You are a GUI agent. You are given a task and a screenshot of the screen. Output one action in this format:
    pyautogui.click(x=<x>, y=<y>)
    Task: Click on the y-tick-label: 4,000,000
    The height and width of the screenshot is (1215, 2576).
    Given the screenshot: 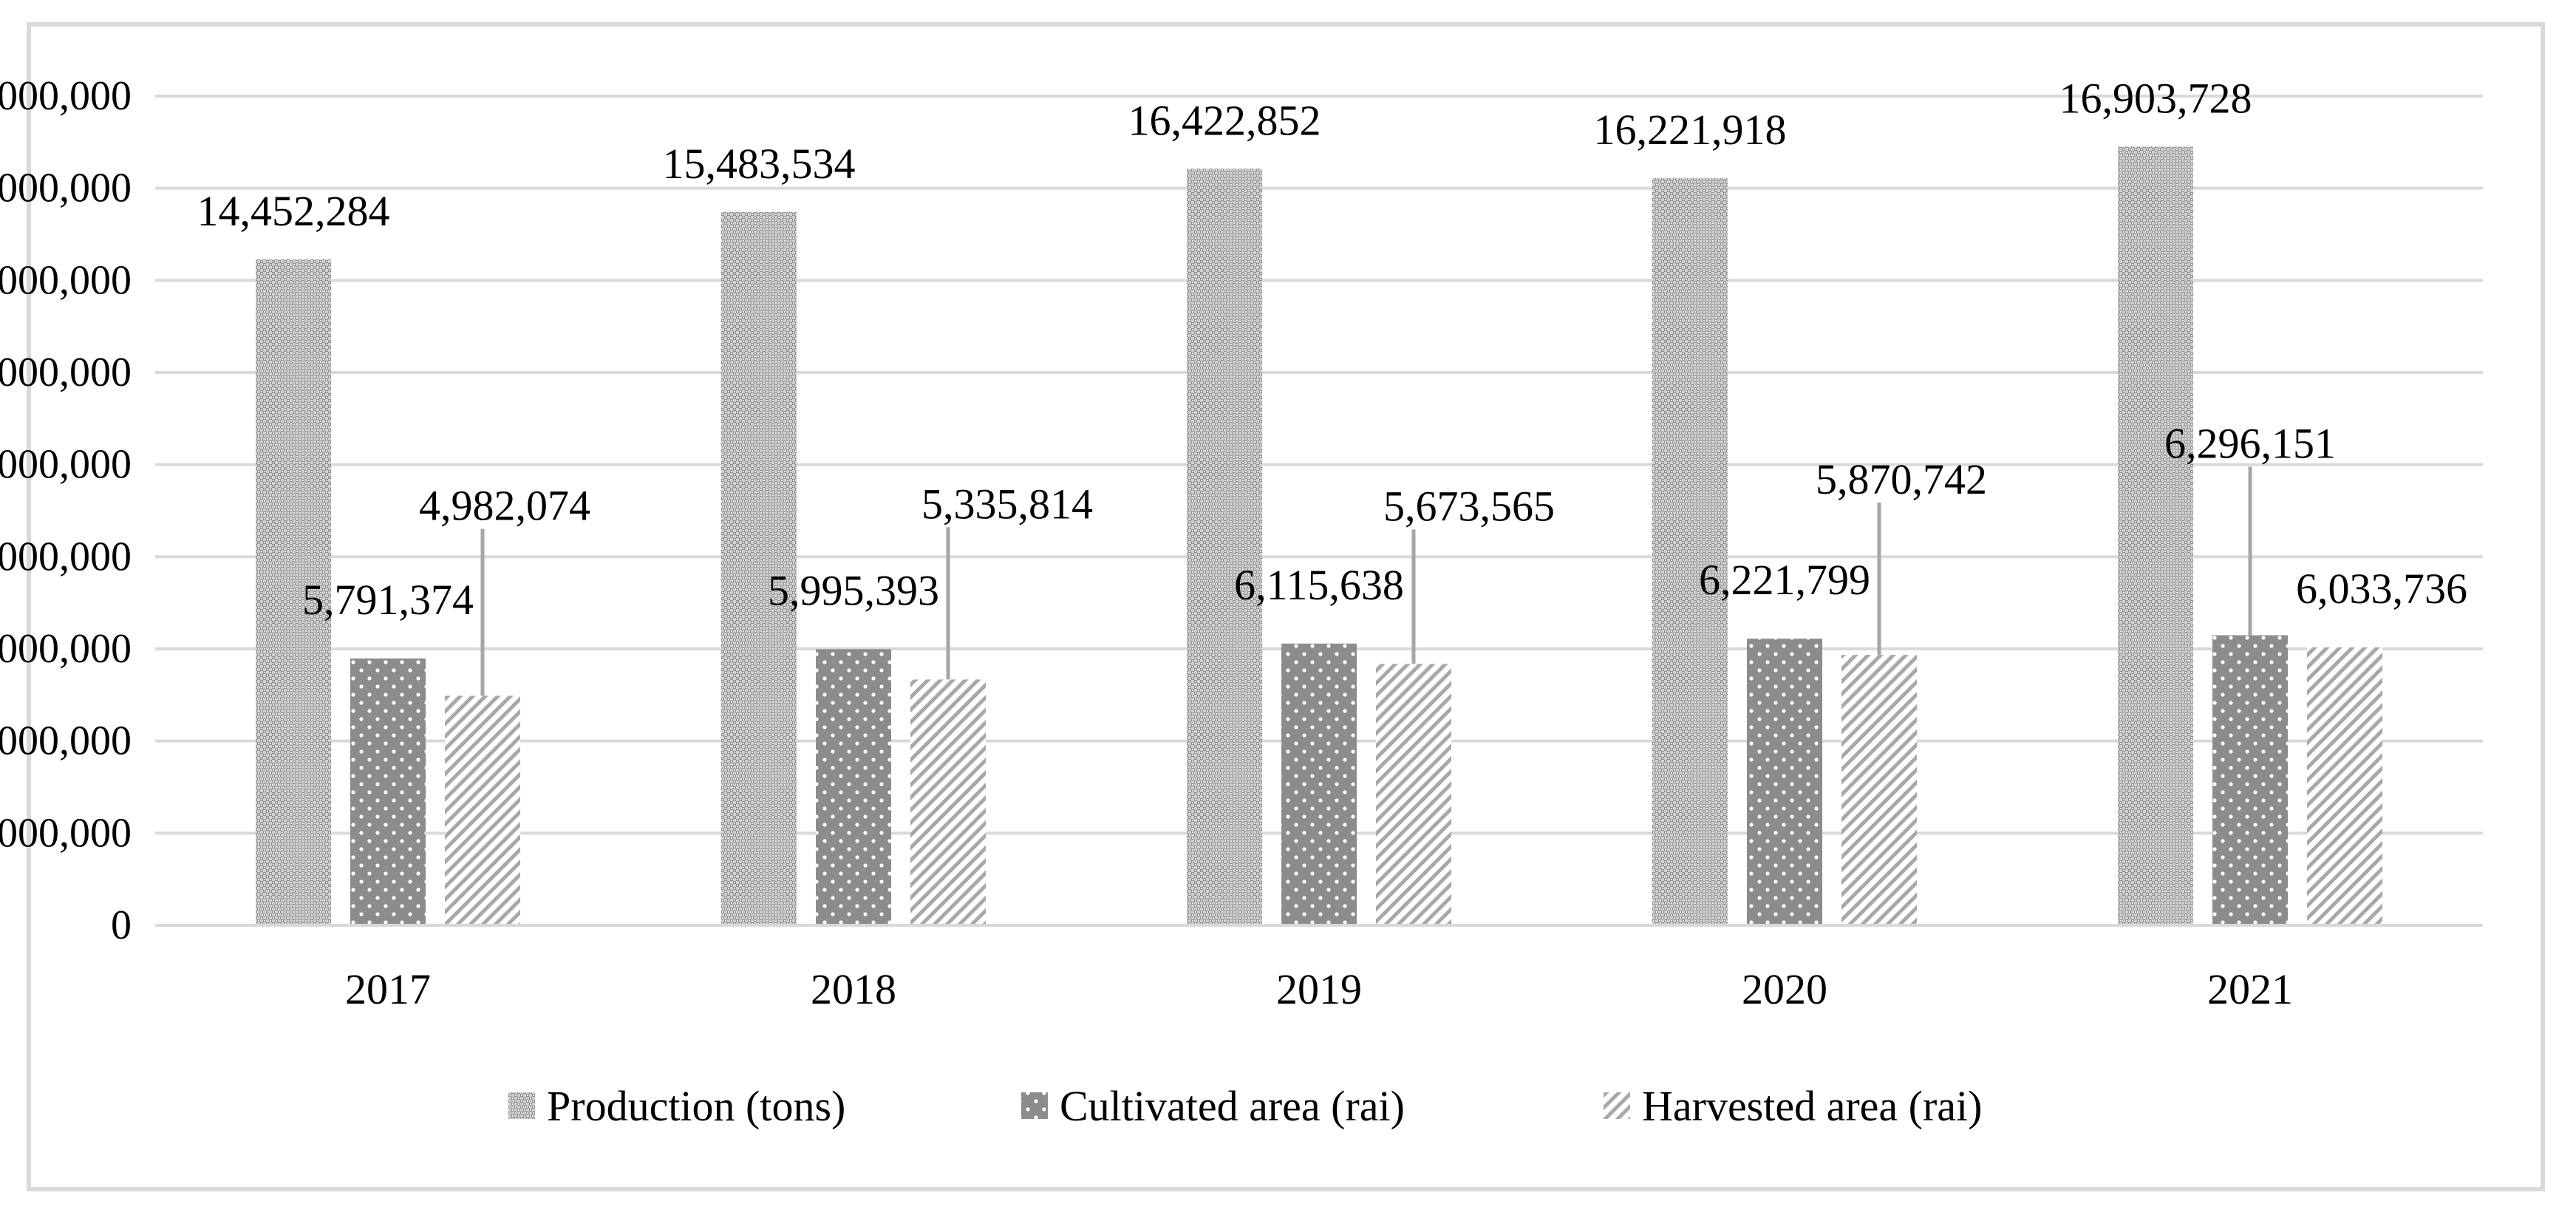 What is the action you would take?
    pyautogui.click(x=66, y=741)
    